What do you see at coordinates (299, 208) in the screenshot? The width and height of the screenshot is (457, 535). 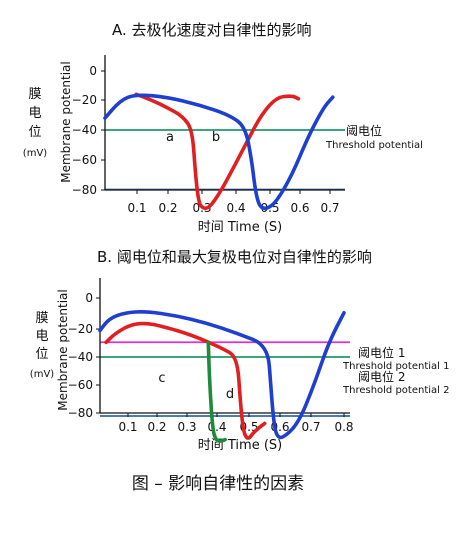 I see `x-tick-label: 0.6` at bounding box center [299, 208].